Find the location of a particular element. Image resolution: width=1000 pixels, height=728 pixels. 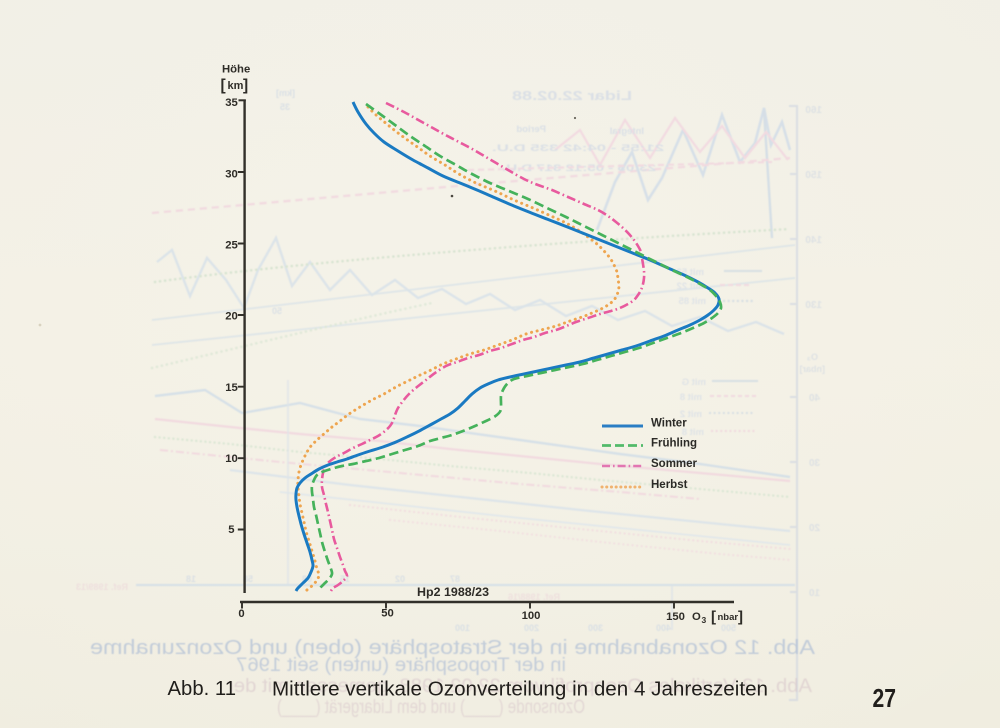

svg-text: Ref. 1988/16 is located at coordinates (534, 597).